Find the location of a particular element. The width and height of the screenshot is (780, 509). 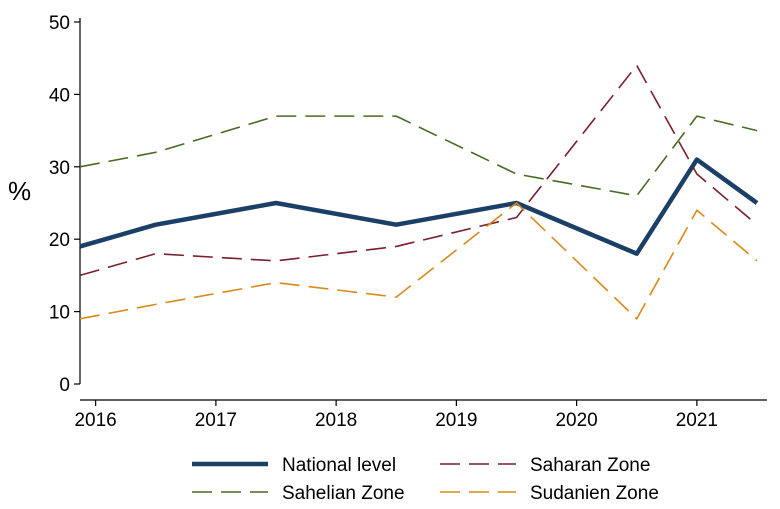

y-tick-label: 0 is located at coordinates (64, 385).